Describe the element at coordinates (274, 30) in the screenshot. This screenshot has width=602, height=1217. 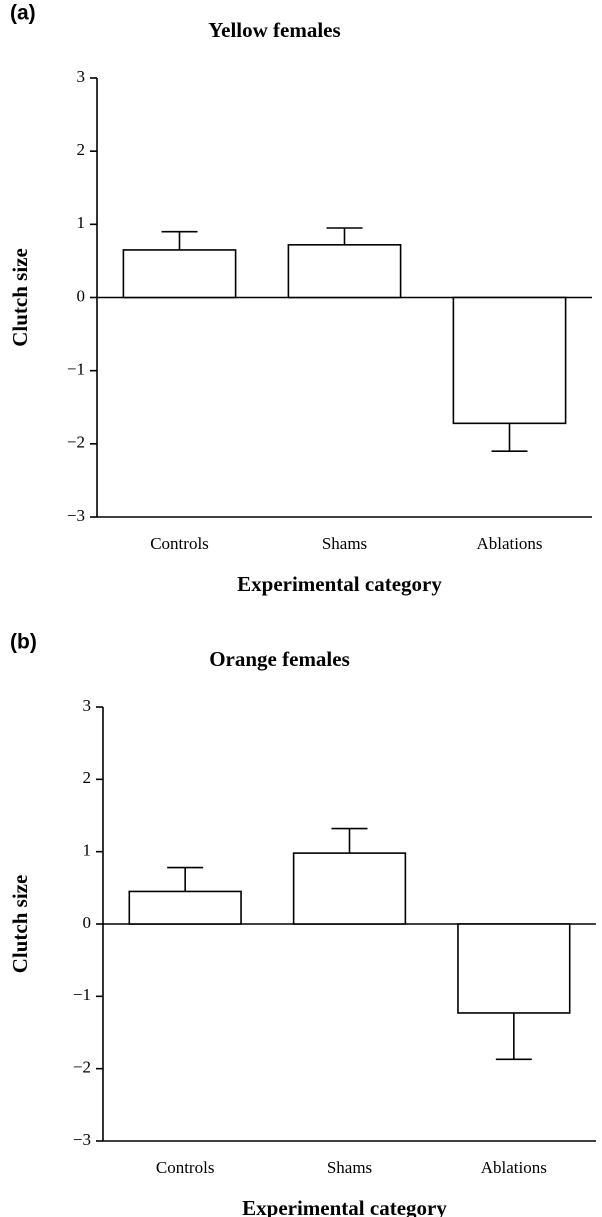
I see `chart-title: Yellow females` at that location.